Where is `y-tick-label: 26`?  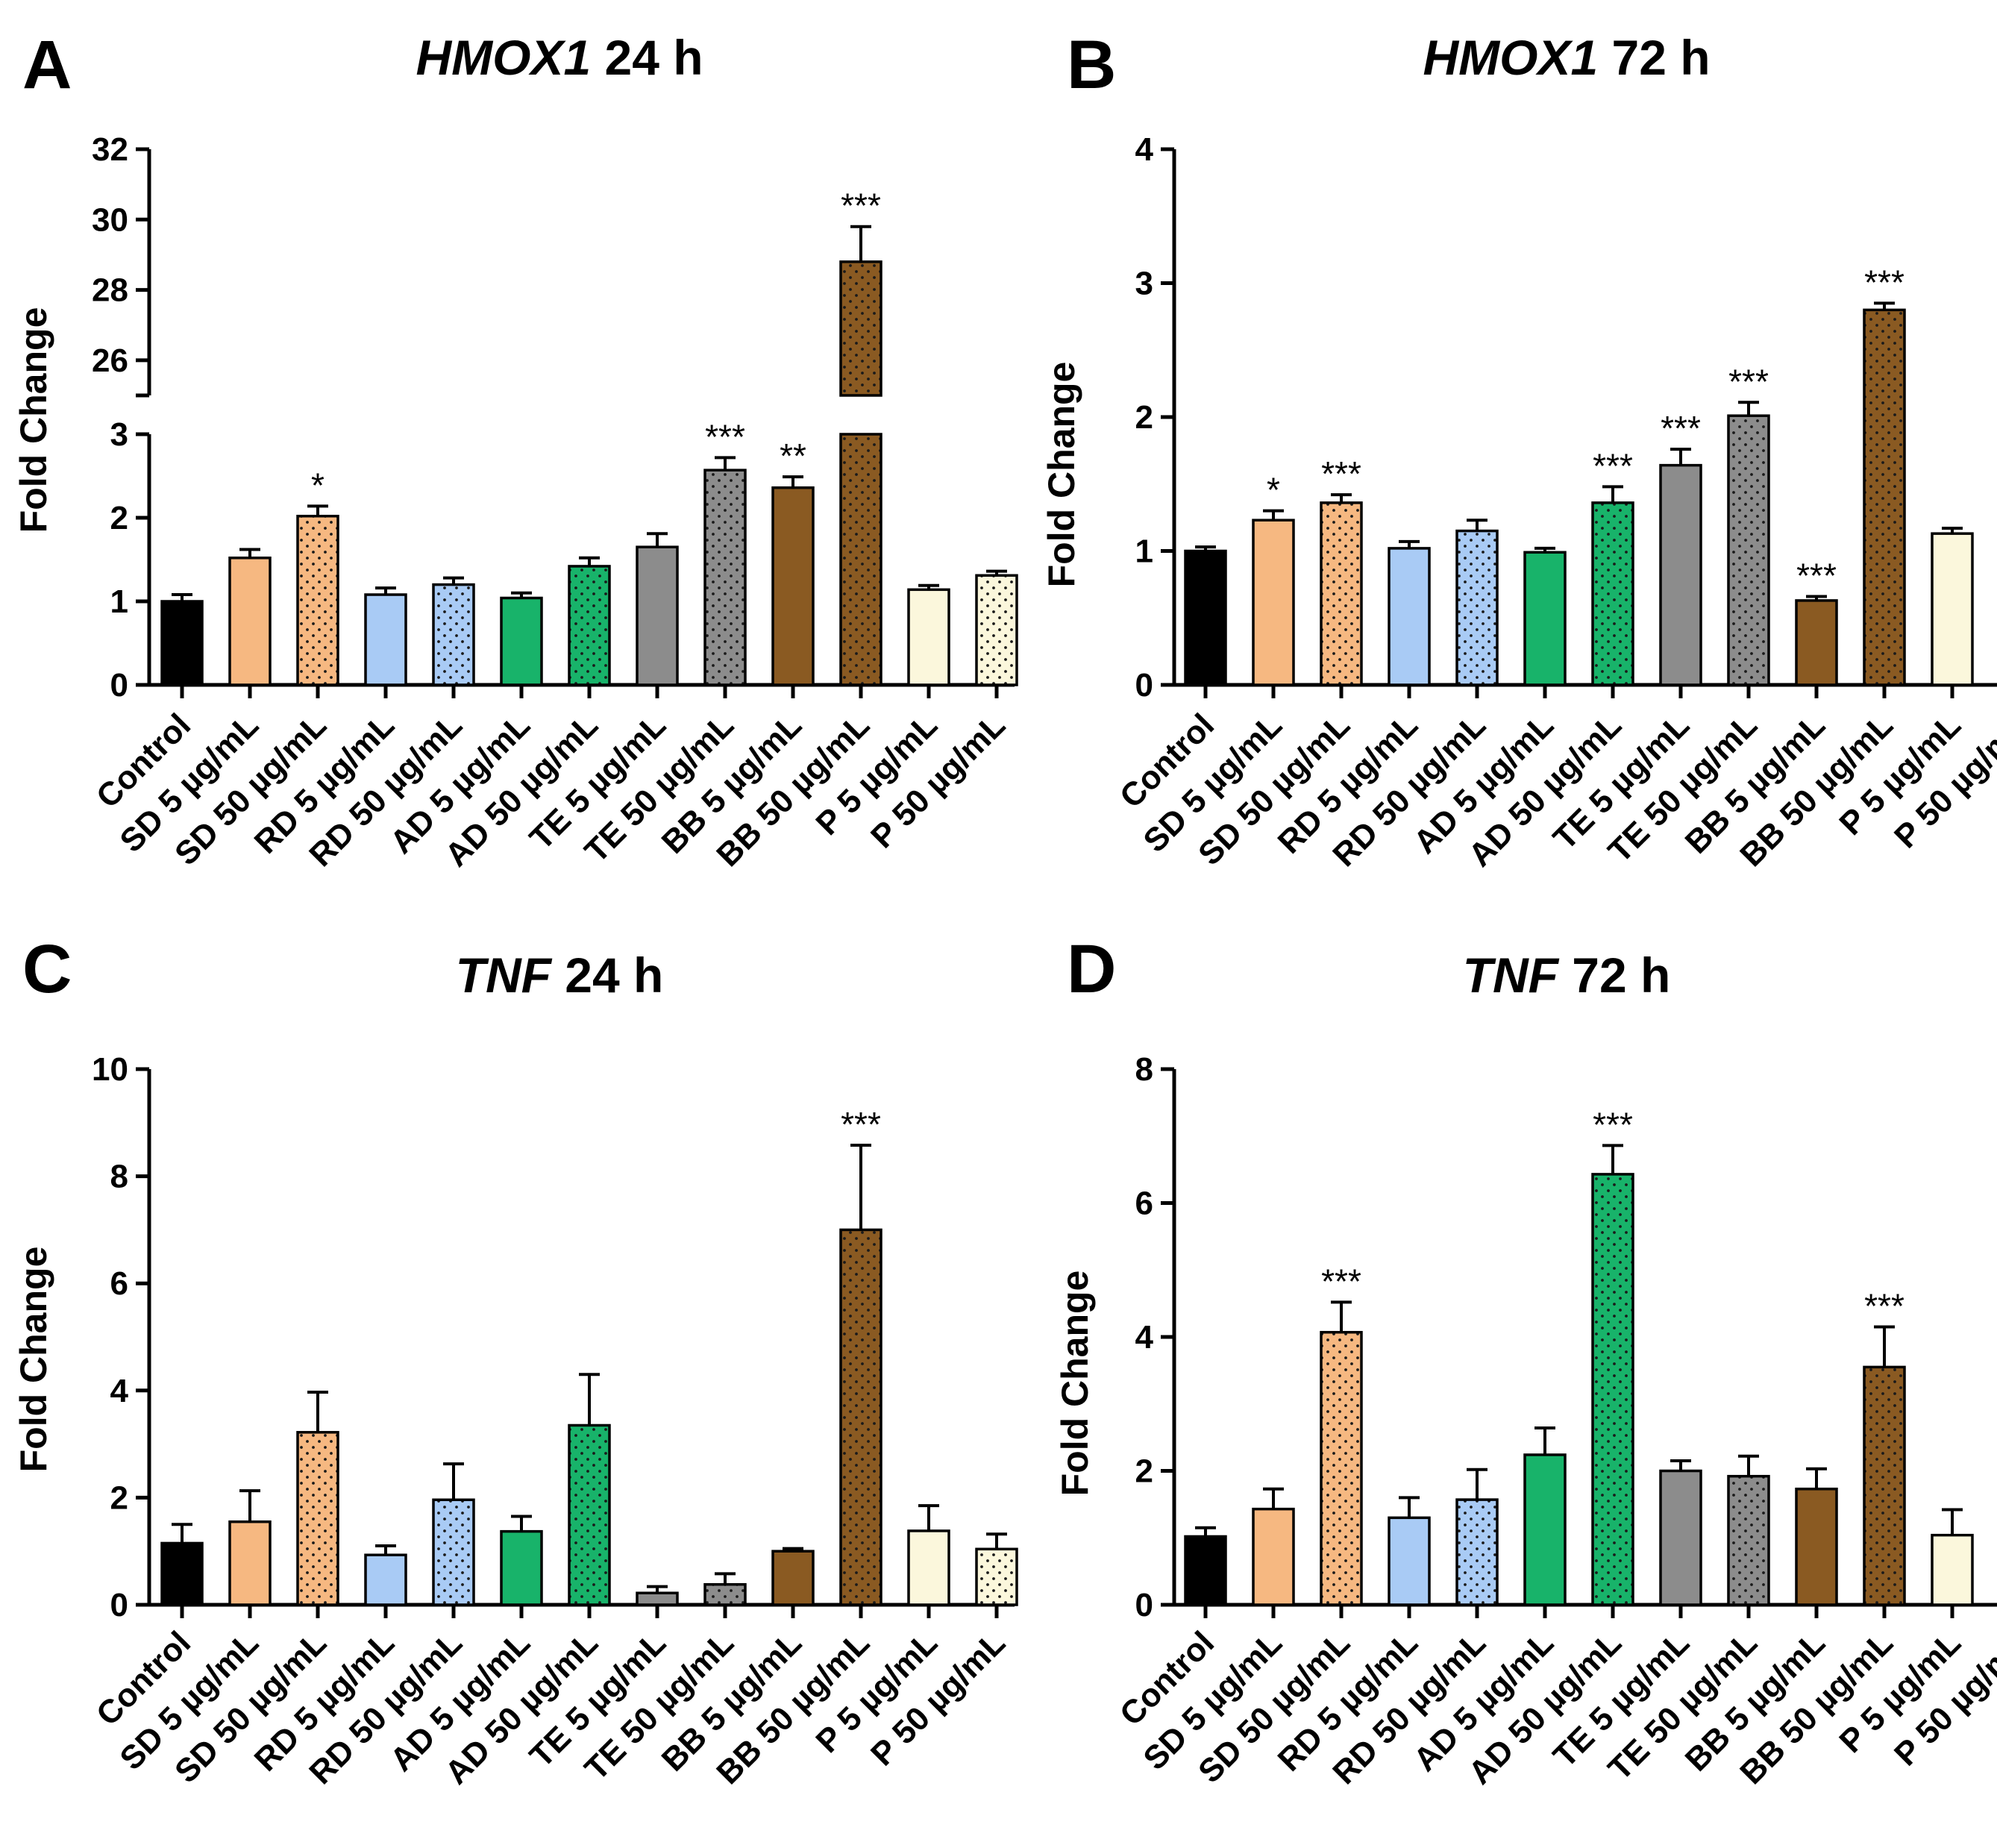
y-tick-label: 26 is located at coordinates (110, 361).